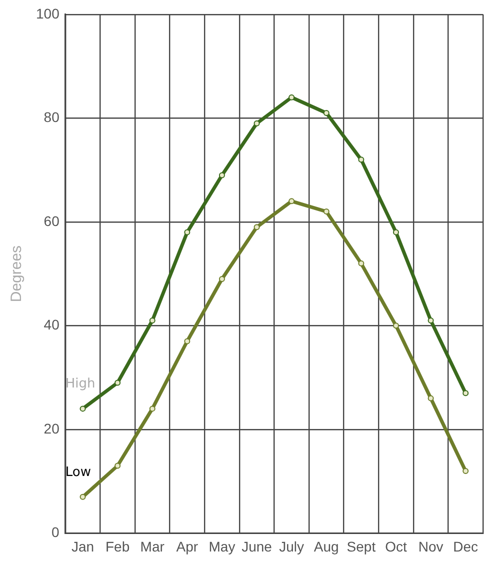 Image resolution: width=488 pixels, height=566 pixels. I want to click on x-tick-label: July, so click(291, 546).